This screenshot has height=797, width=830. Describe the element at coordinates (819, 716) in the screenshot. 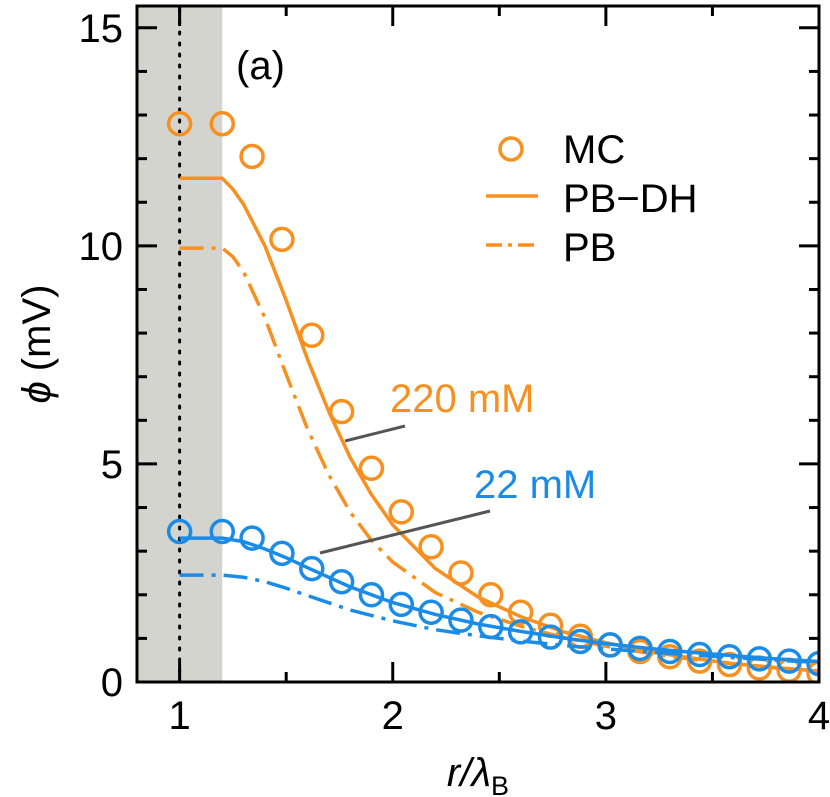

I see `x-tick-label: 4` at that location.